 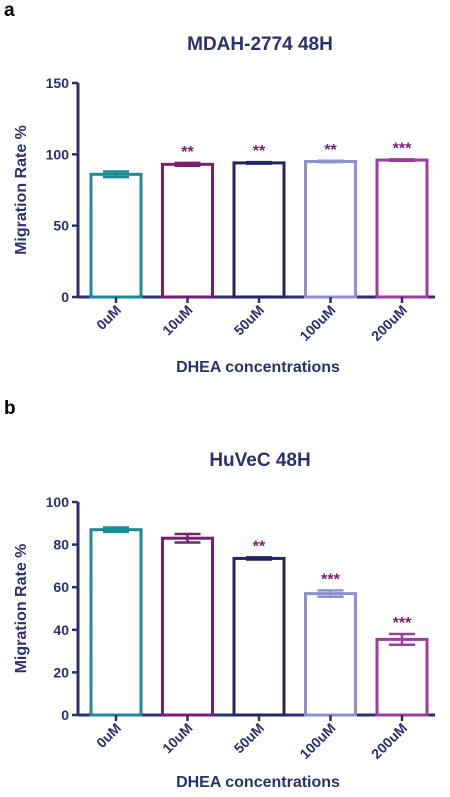 What do you see at coordinates (61, 587) in the screenshot?
I see `y-tick-label: 60` at bounding box center [61, 587].